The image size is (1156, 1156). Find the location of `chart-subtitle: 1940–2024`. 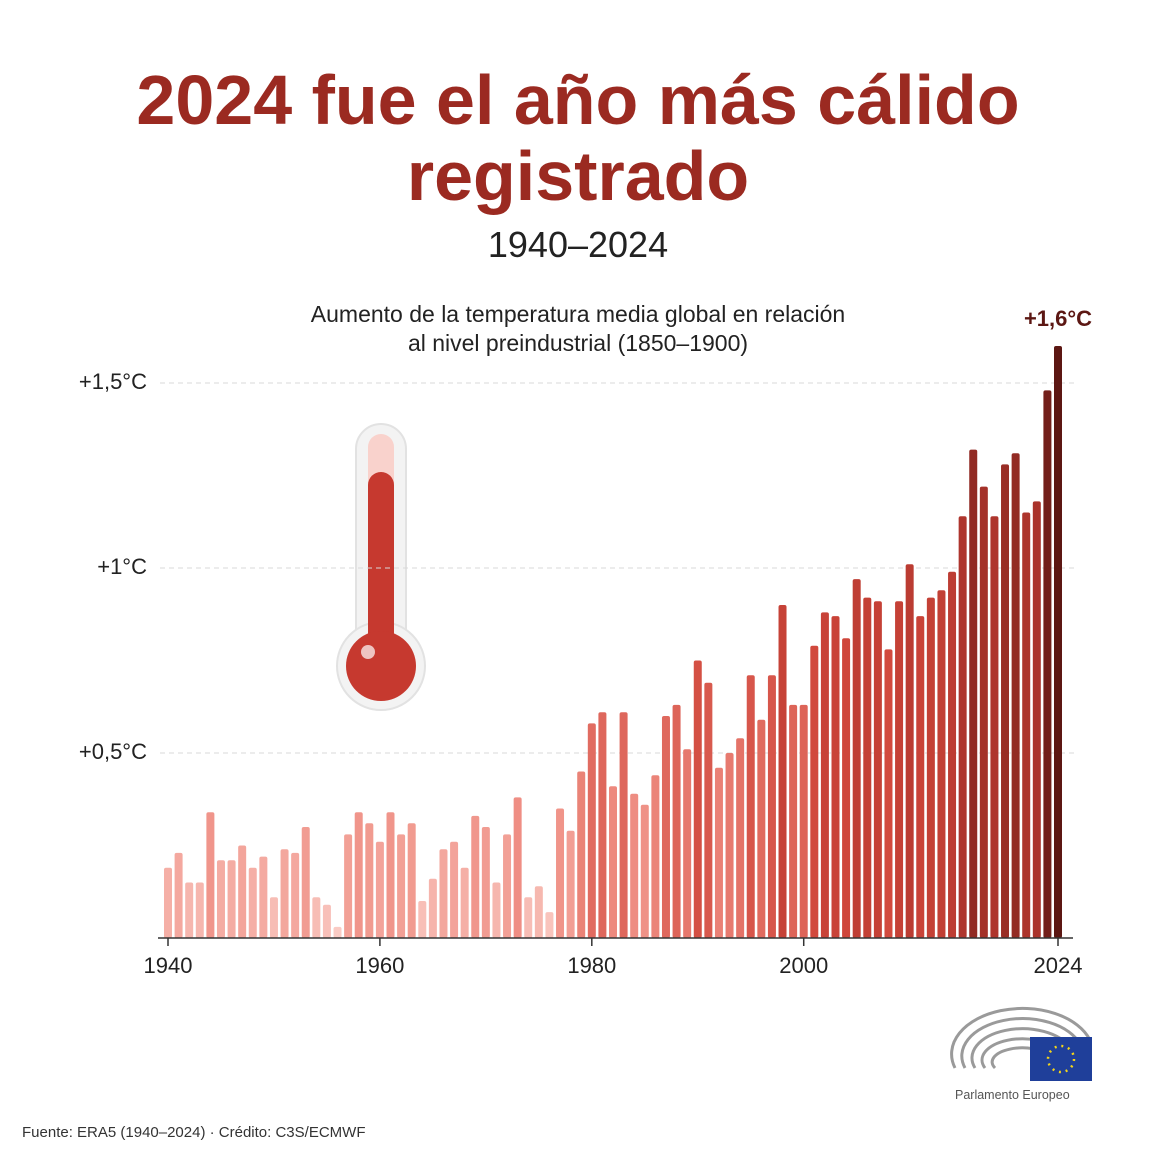

chart-subtitle: 1940–2024 is located at coordinates (578, 244).